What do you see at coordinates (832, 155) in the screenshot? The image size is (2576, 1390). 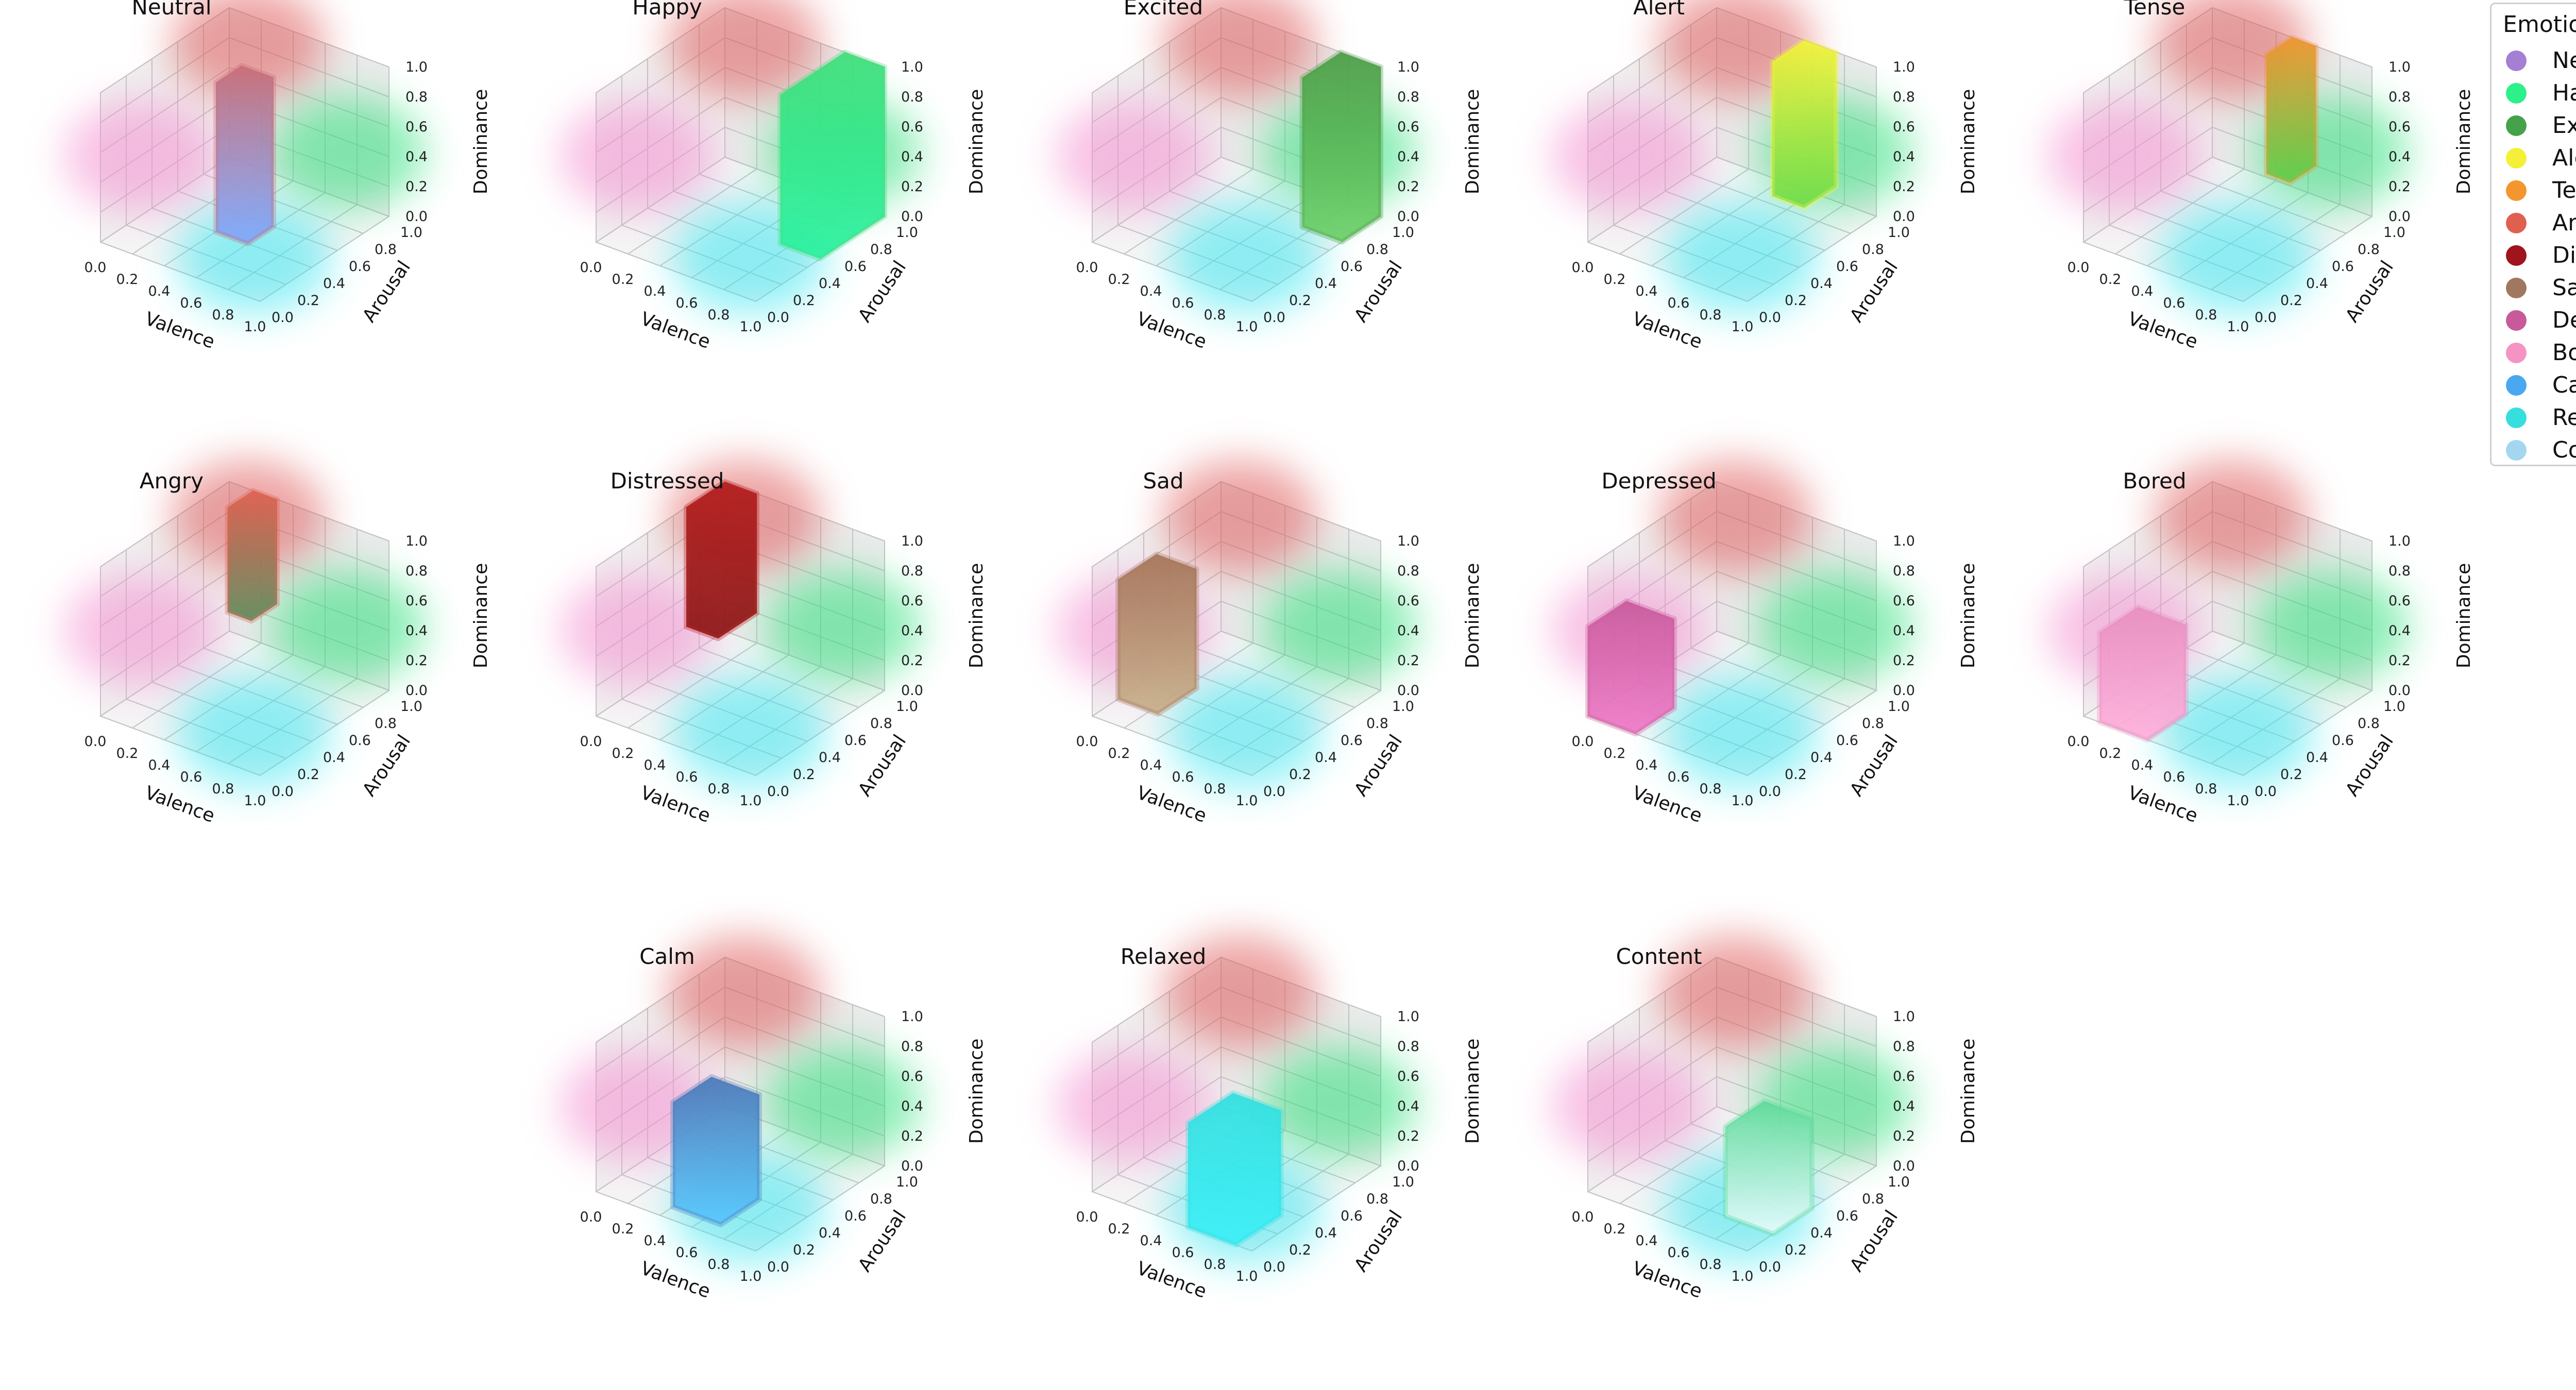 I see `emotion-block-happy` at bounding box center [832, 155].